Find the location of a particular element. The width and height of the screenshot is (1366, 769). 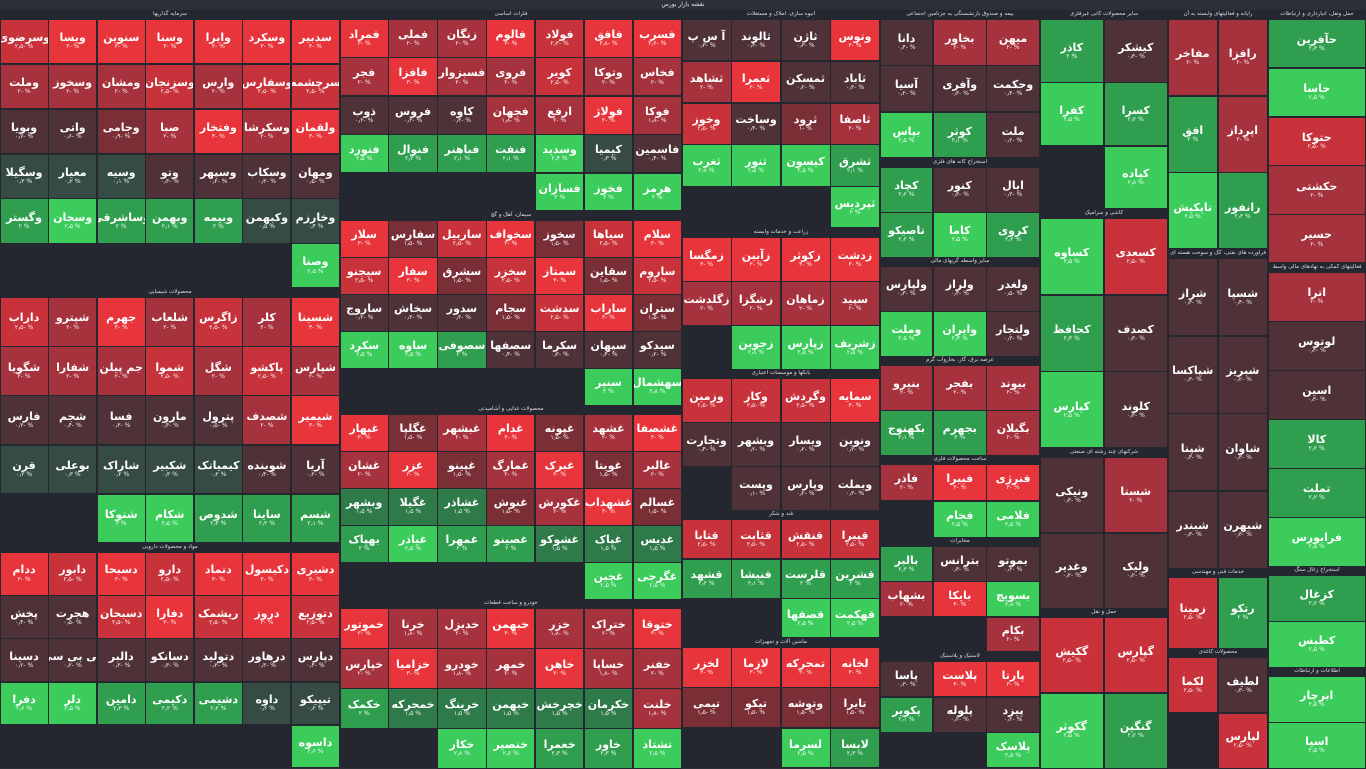

symbol-tile: میهن۲- % is located at coordinates (1013, 42).